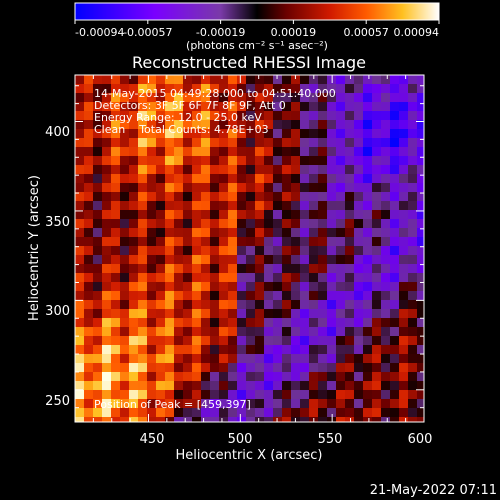 Image resolution: width=500 pixels, height=500 pixels. Describe the element at coordinates (152, 439) in the screenshot. I see `x-tick-label: 450` at that location.